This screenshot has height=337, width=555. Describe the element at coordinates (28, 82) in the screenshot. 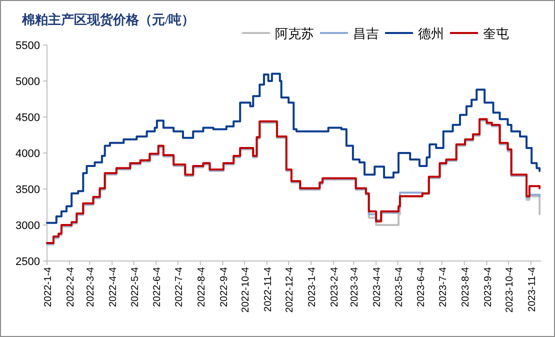

I see `y-tick-label: 5000` at that location.